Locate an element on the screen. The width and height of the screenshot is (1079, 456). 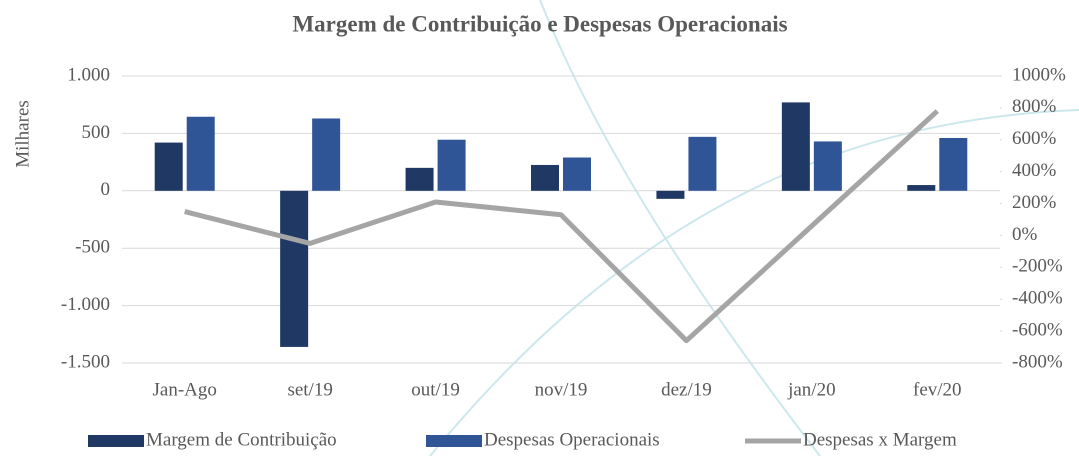
x-tick-label: Jan-Ago is located at coordinates (185, 389).